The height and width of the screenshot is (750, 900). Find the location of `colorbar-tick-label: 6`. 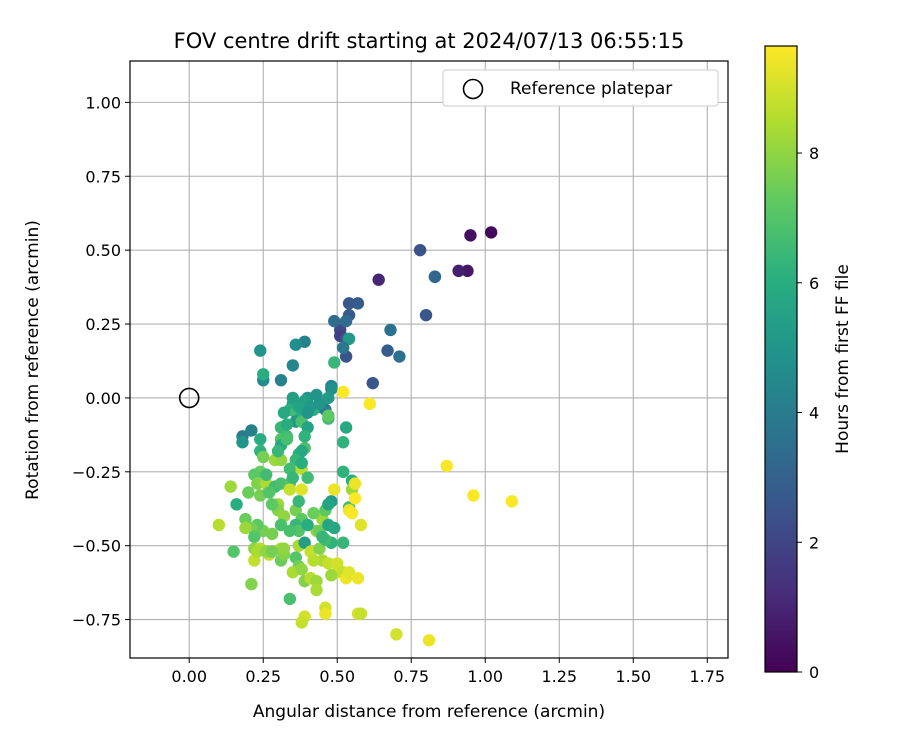

colorbar-tick-label: 6 is located at coordinates (814, 283).